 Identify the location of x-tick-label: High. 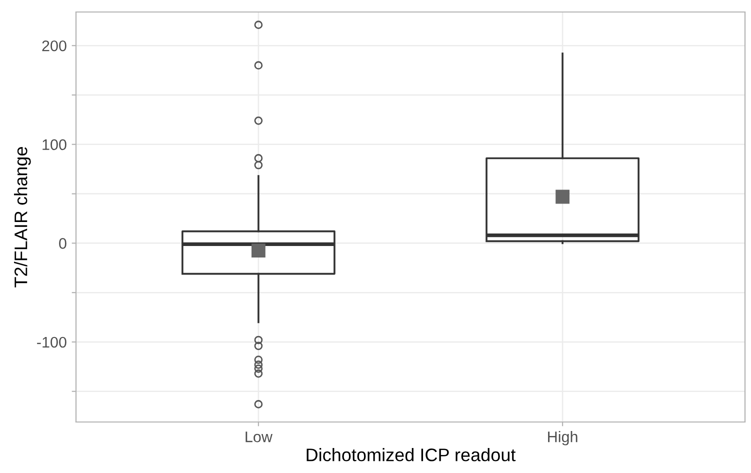
(563, 438).